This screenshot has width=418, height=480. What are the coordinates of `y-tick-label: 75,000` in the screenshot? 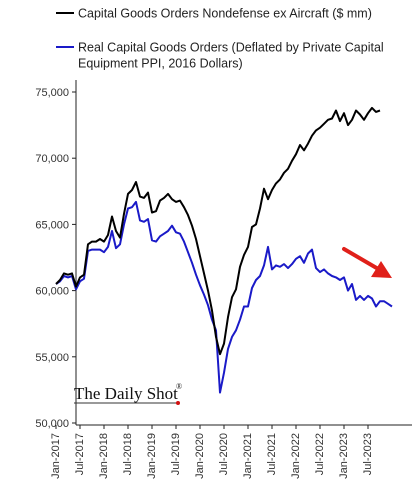 It's located at (52, 93).